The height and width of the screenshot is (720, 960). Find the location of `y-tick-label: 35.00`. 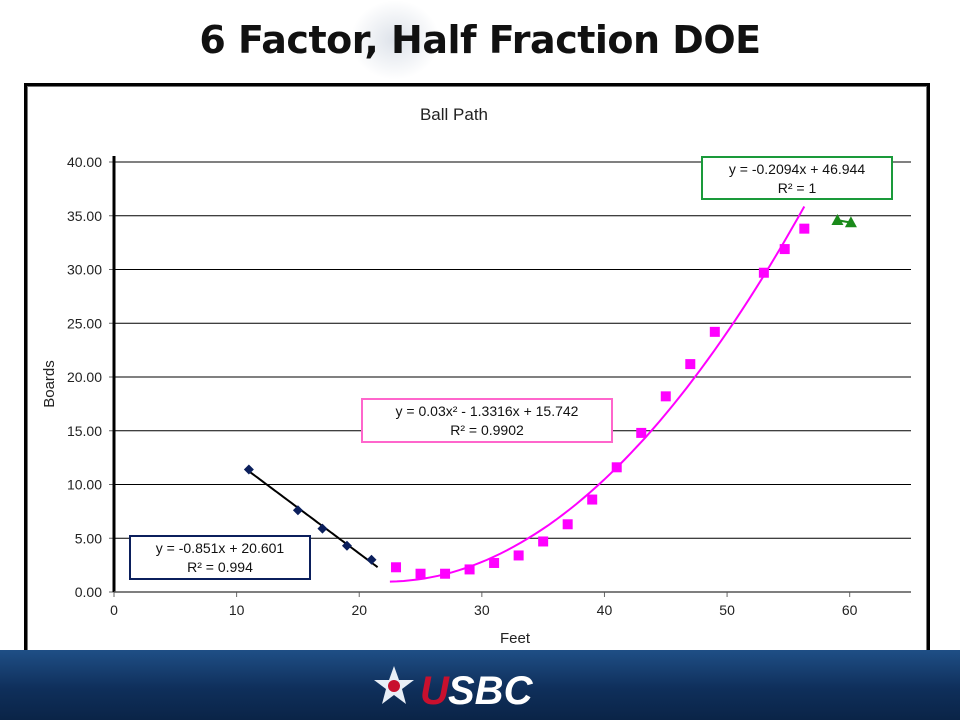

y-tick-label: 35.00 is located at coordinates (84, 216).